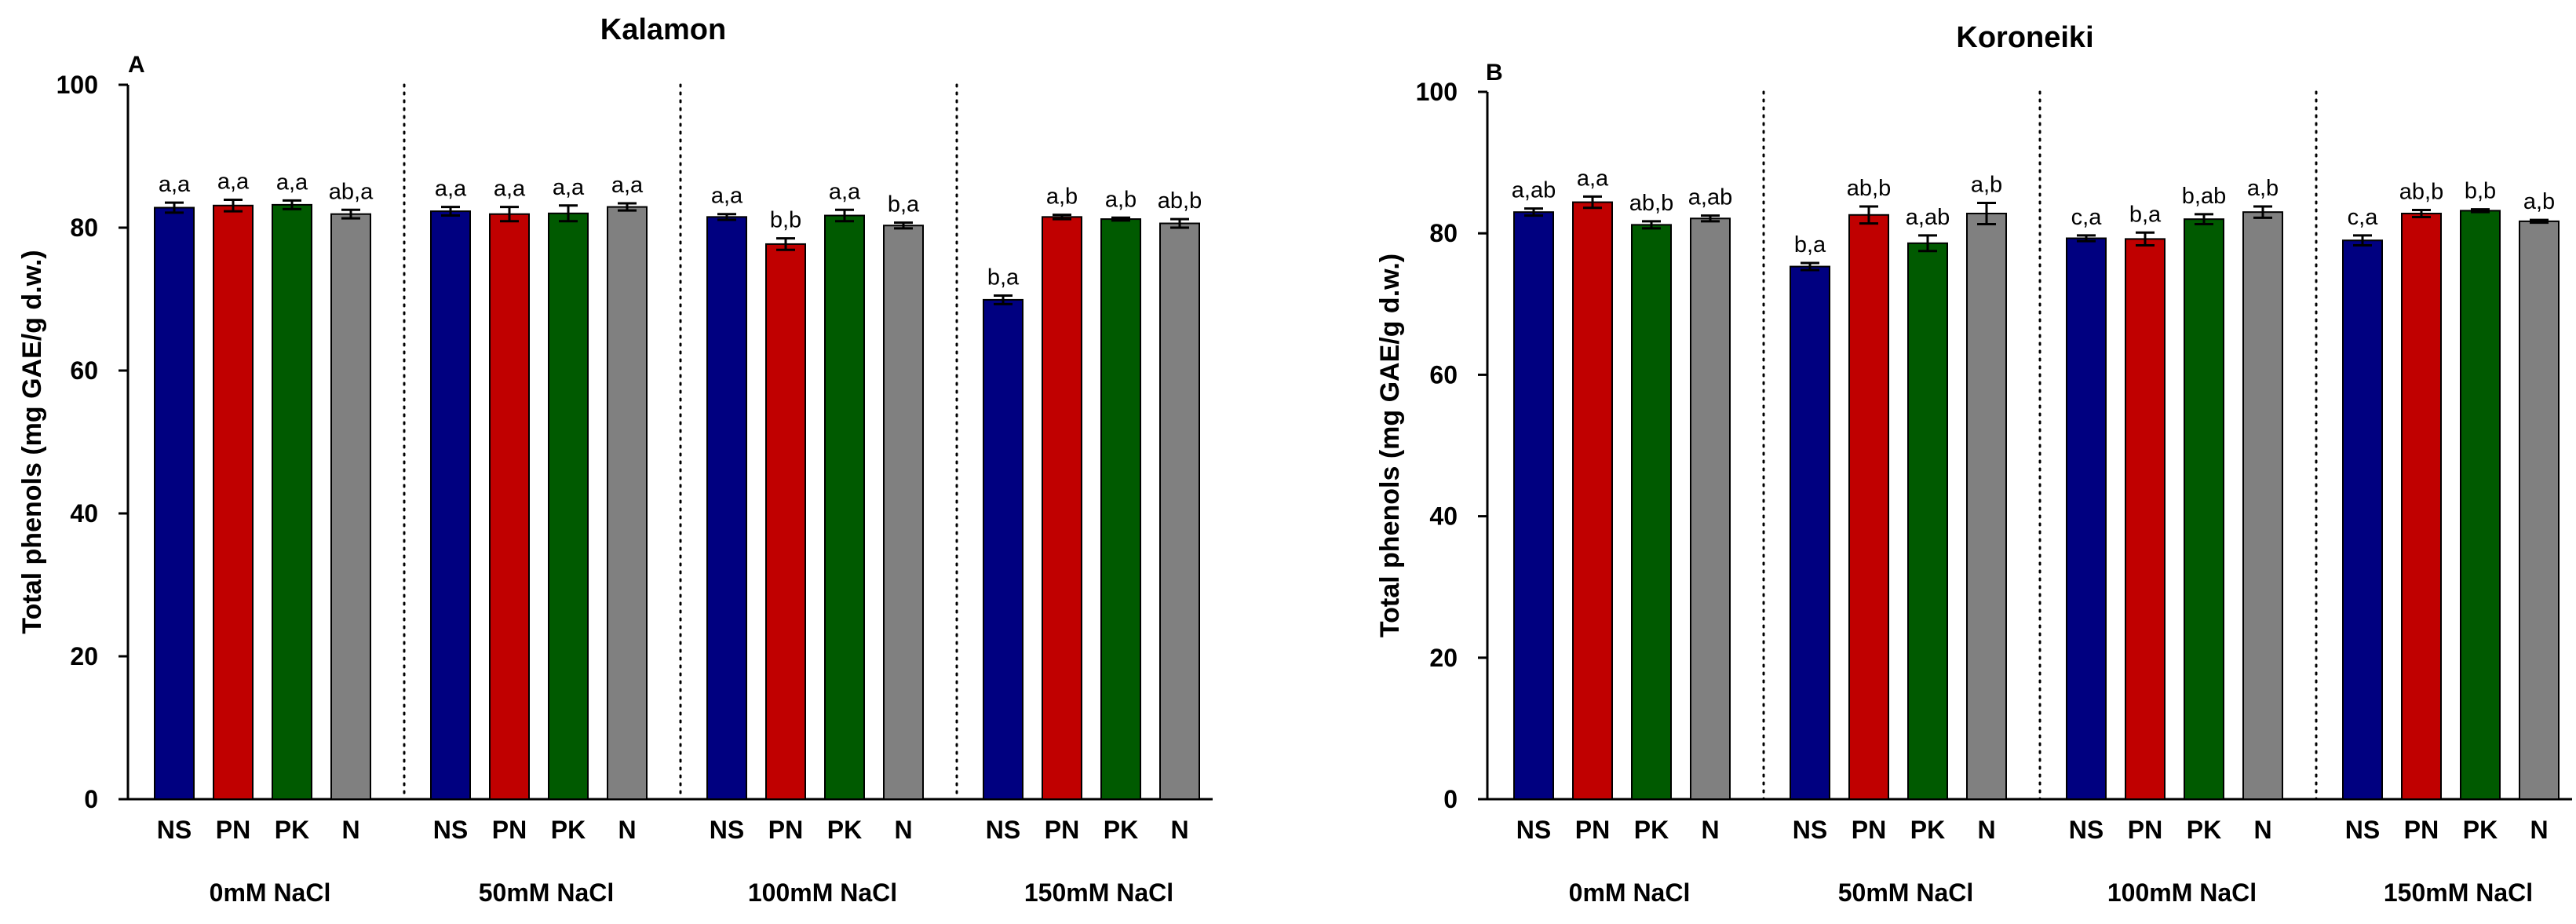  Describe the element at coordinates (2480, 191) in the screenshot. I see `koroneiki-significance-label: b,b` at that location.